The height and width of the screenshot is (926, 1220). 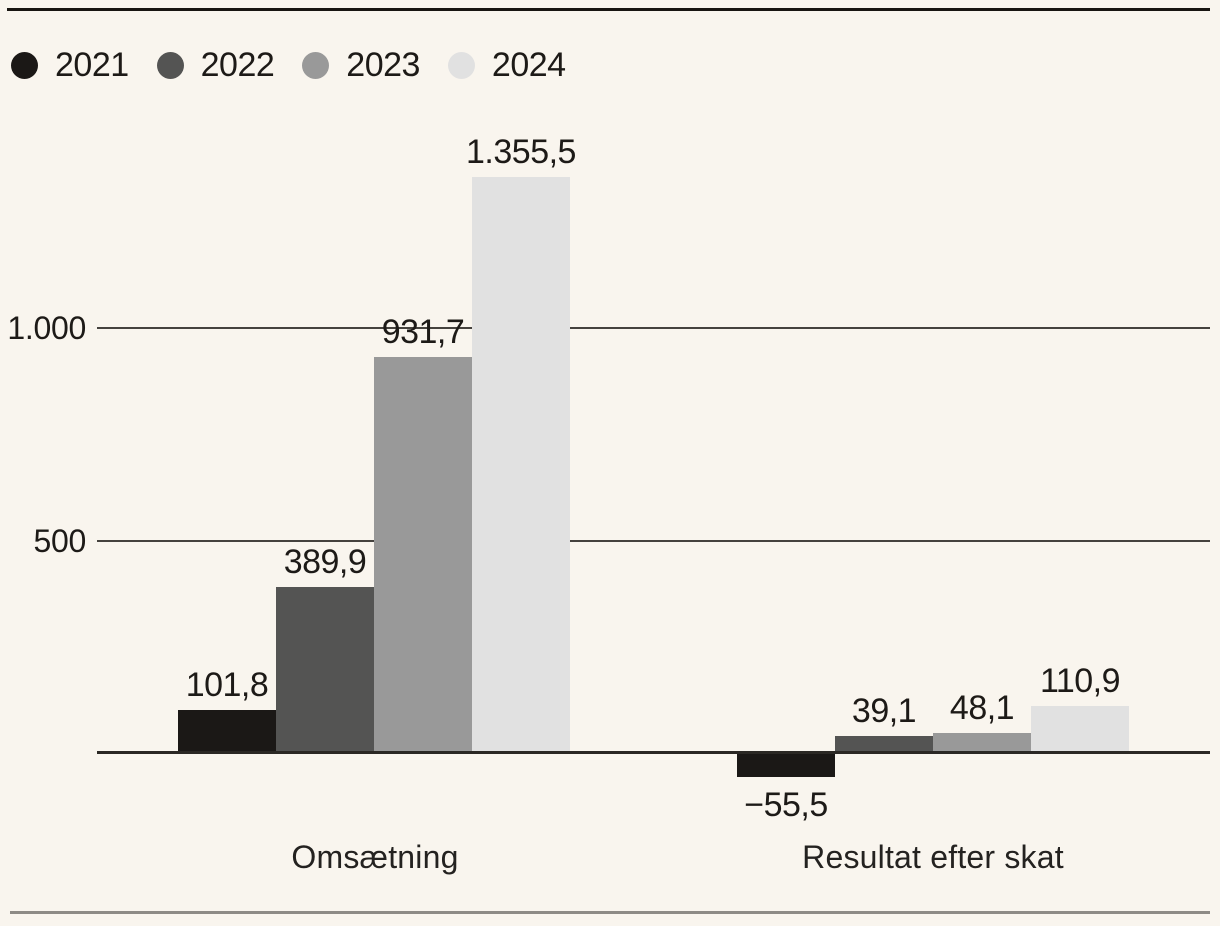 What do you see at coordinates (884, 744) in the screenshot?
I see `bar-2022-group2` at bounding box center [884, 744].